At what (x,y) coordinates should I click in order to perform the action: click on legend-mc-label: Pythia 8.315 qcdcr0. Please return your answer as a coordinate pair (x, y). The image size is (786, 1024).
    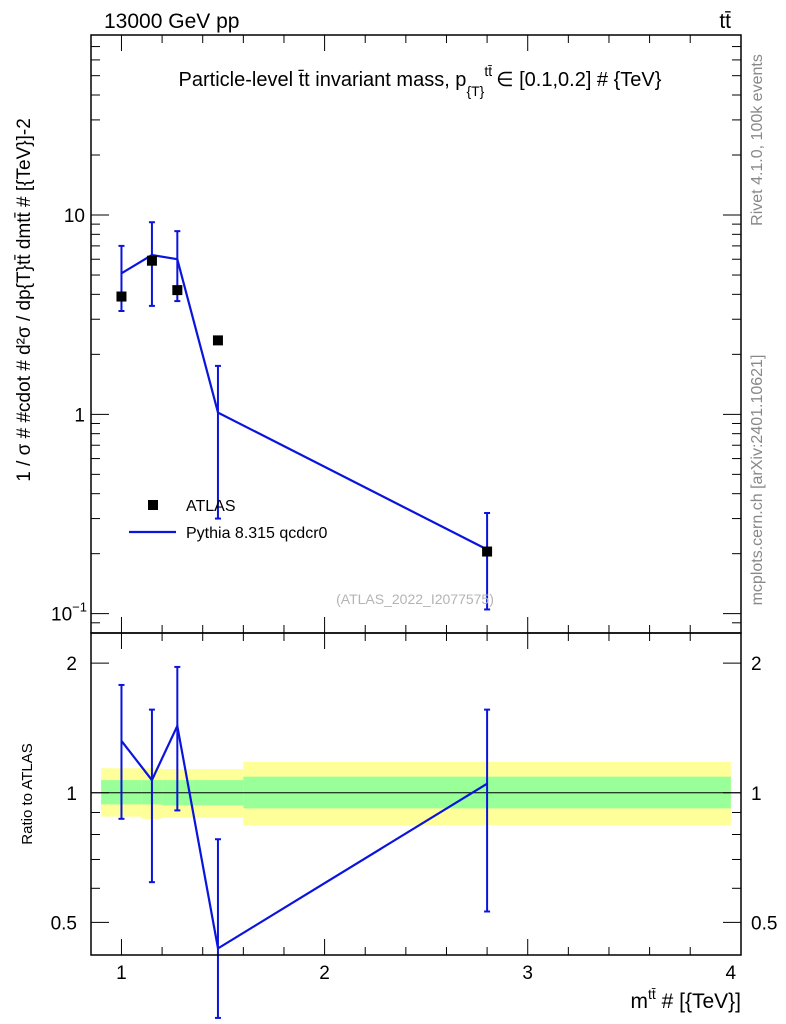
    Looking at the image, I should click on (257, 533).